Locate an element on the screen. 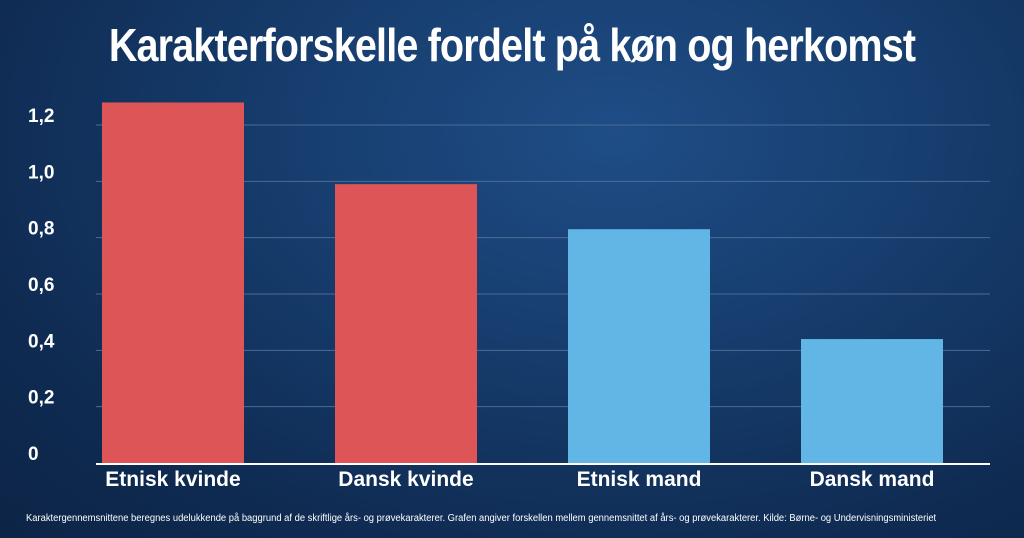  x-category-label: Etnisk kvinde is located at coordinates (172, 479).